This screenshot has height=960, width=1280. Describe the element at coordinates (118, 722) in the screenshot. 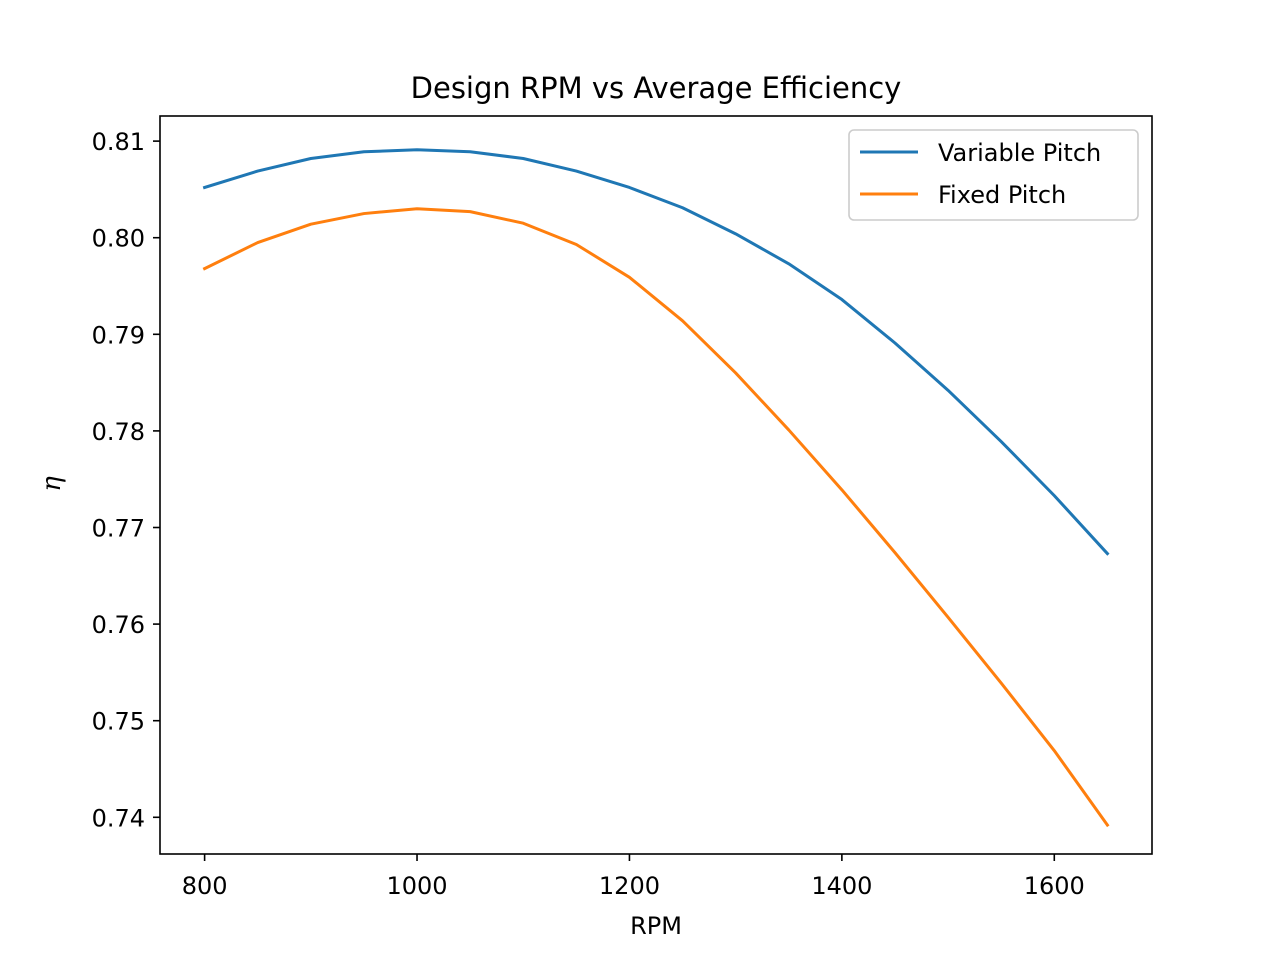

I see `y-tick-label: 0.75` at that location.